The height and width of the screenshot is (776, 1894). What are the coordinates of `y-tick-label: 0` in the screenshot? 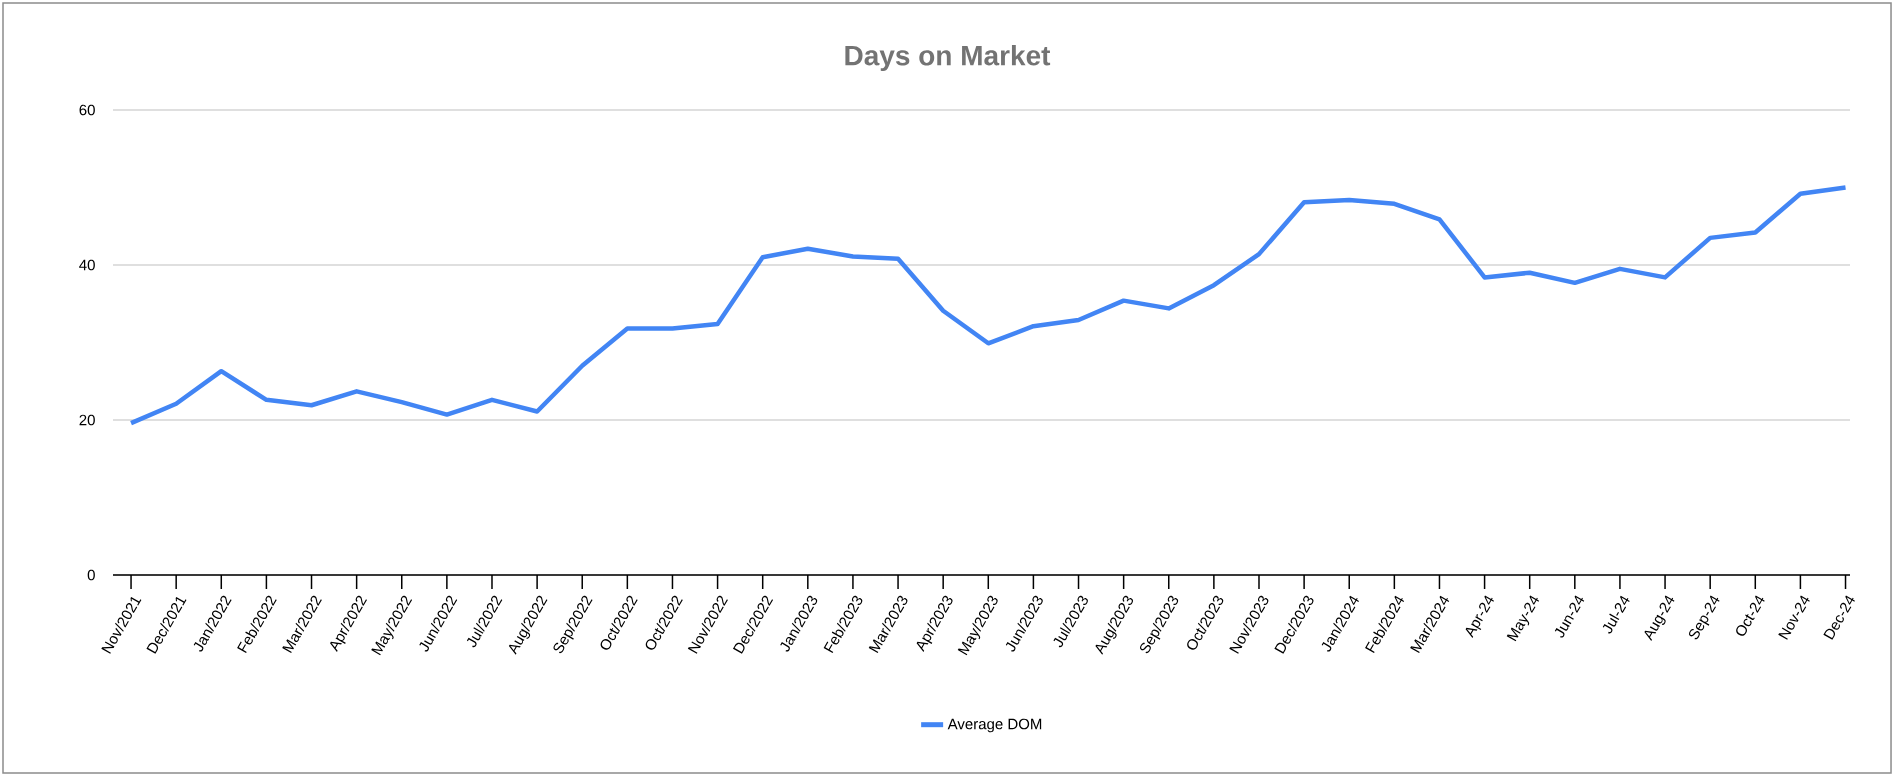 It's located at (91, 575).